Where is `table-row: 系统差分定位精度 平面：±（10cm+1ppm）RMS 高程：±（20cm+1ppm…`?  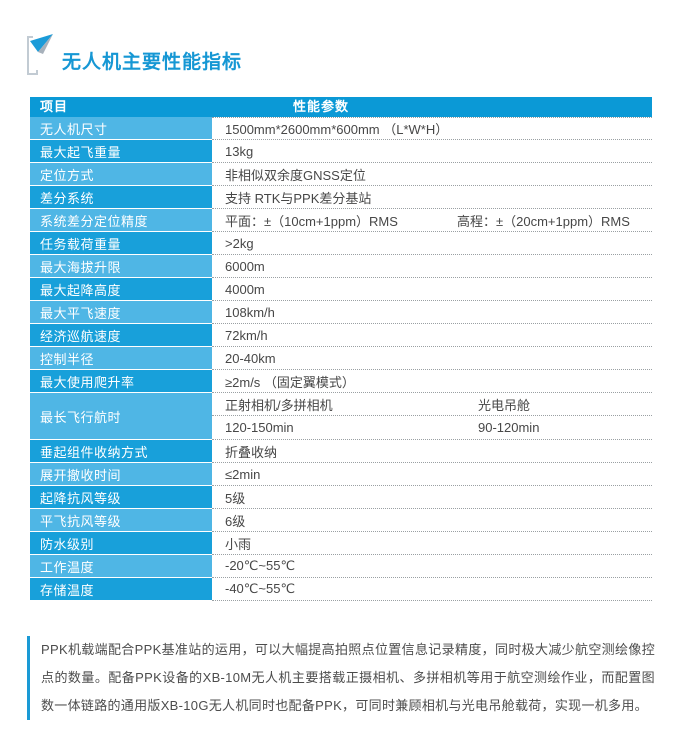
table-row: 系统差分定位精度 平面：±（10cm+1ppm）RMS 高程：±（20cm+1ppm… is located at coordinates (341, 220).